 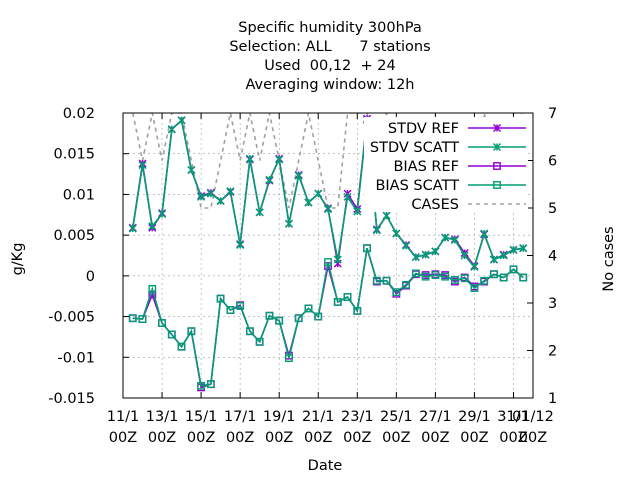 I want to click on x-tick-label: 15/1, so click(x=201, y=417).